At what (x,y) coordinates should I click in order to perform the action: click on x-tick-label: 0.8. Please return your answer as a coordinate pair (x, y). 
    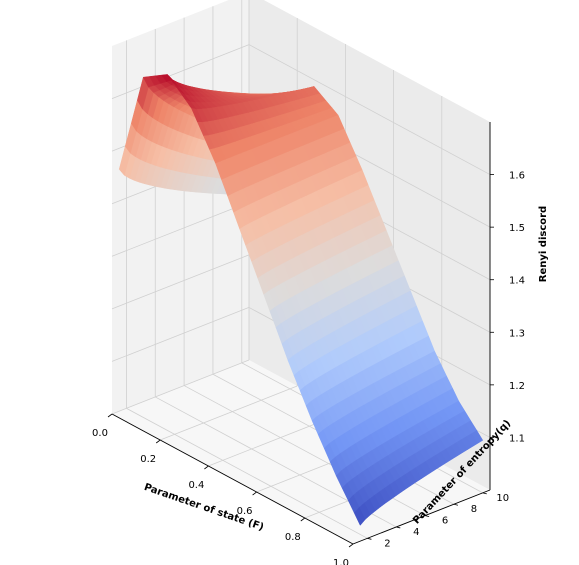
    Looking at the image, I should click on (293, 537).